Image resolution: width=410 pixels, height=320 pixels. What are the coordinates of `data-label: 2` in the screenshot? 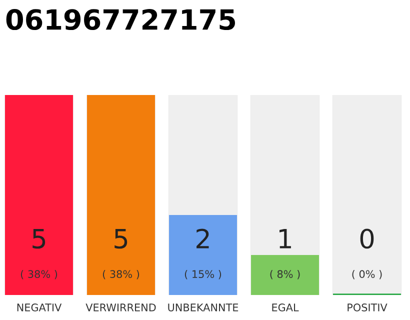 It's located at (202, 238).